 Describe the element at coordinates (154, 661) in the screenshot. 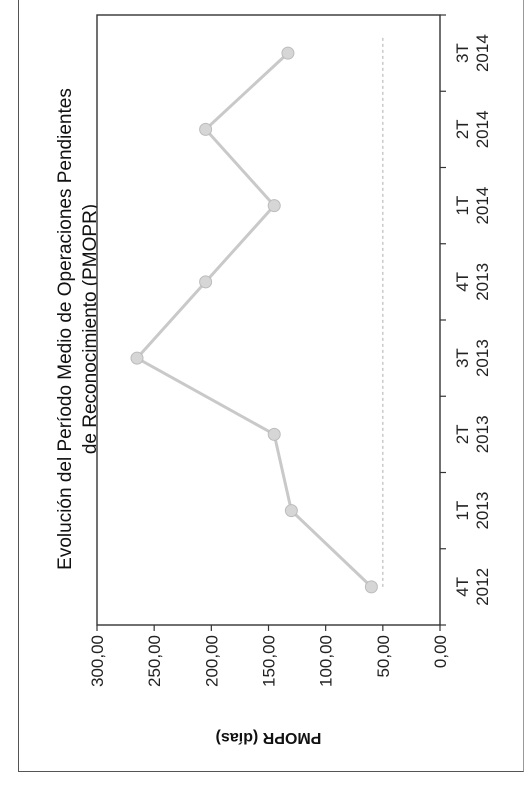

I see `y-tick-label: 250,00` at that location.